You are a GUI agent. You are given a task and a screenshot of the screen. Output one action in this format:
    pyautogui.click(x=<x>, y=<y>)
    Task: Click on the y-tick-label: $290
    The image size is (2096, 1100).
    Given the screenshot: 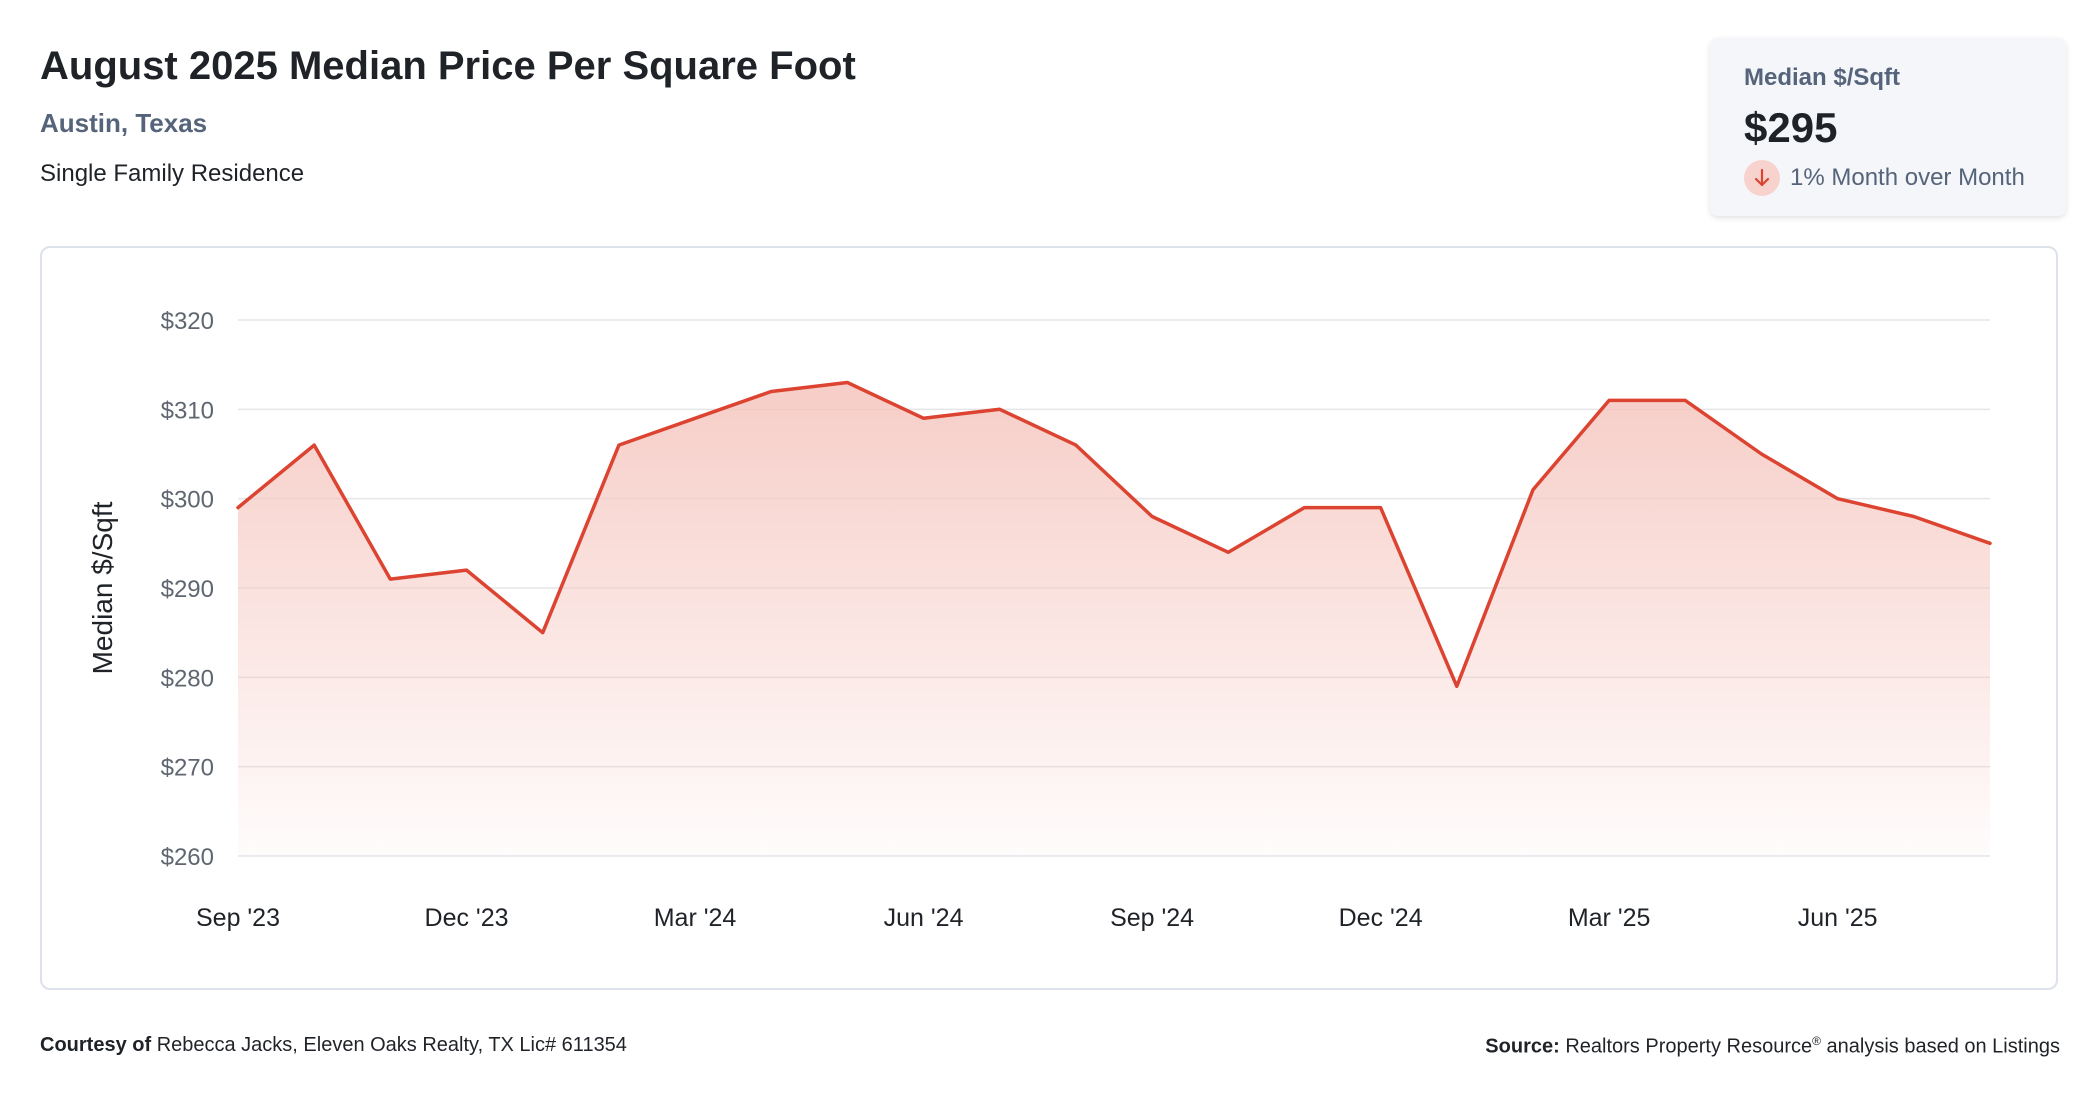 What is the action you would take?
    pyautogui.click(x=187, y=589)
    